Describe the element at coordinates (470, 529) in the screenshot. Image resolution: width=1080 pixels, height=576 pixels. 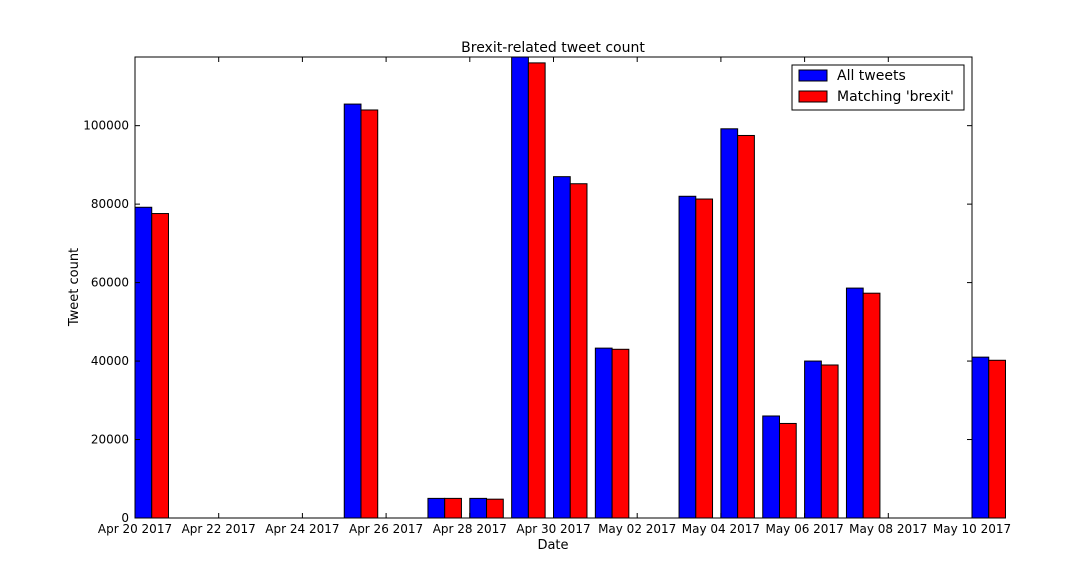
I see `x-tick-label: Apr 28 2017` at that location.